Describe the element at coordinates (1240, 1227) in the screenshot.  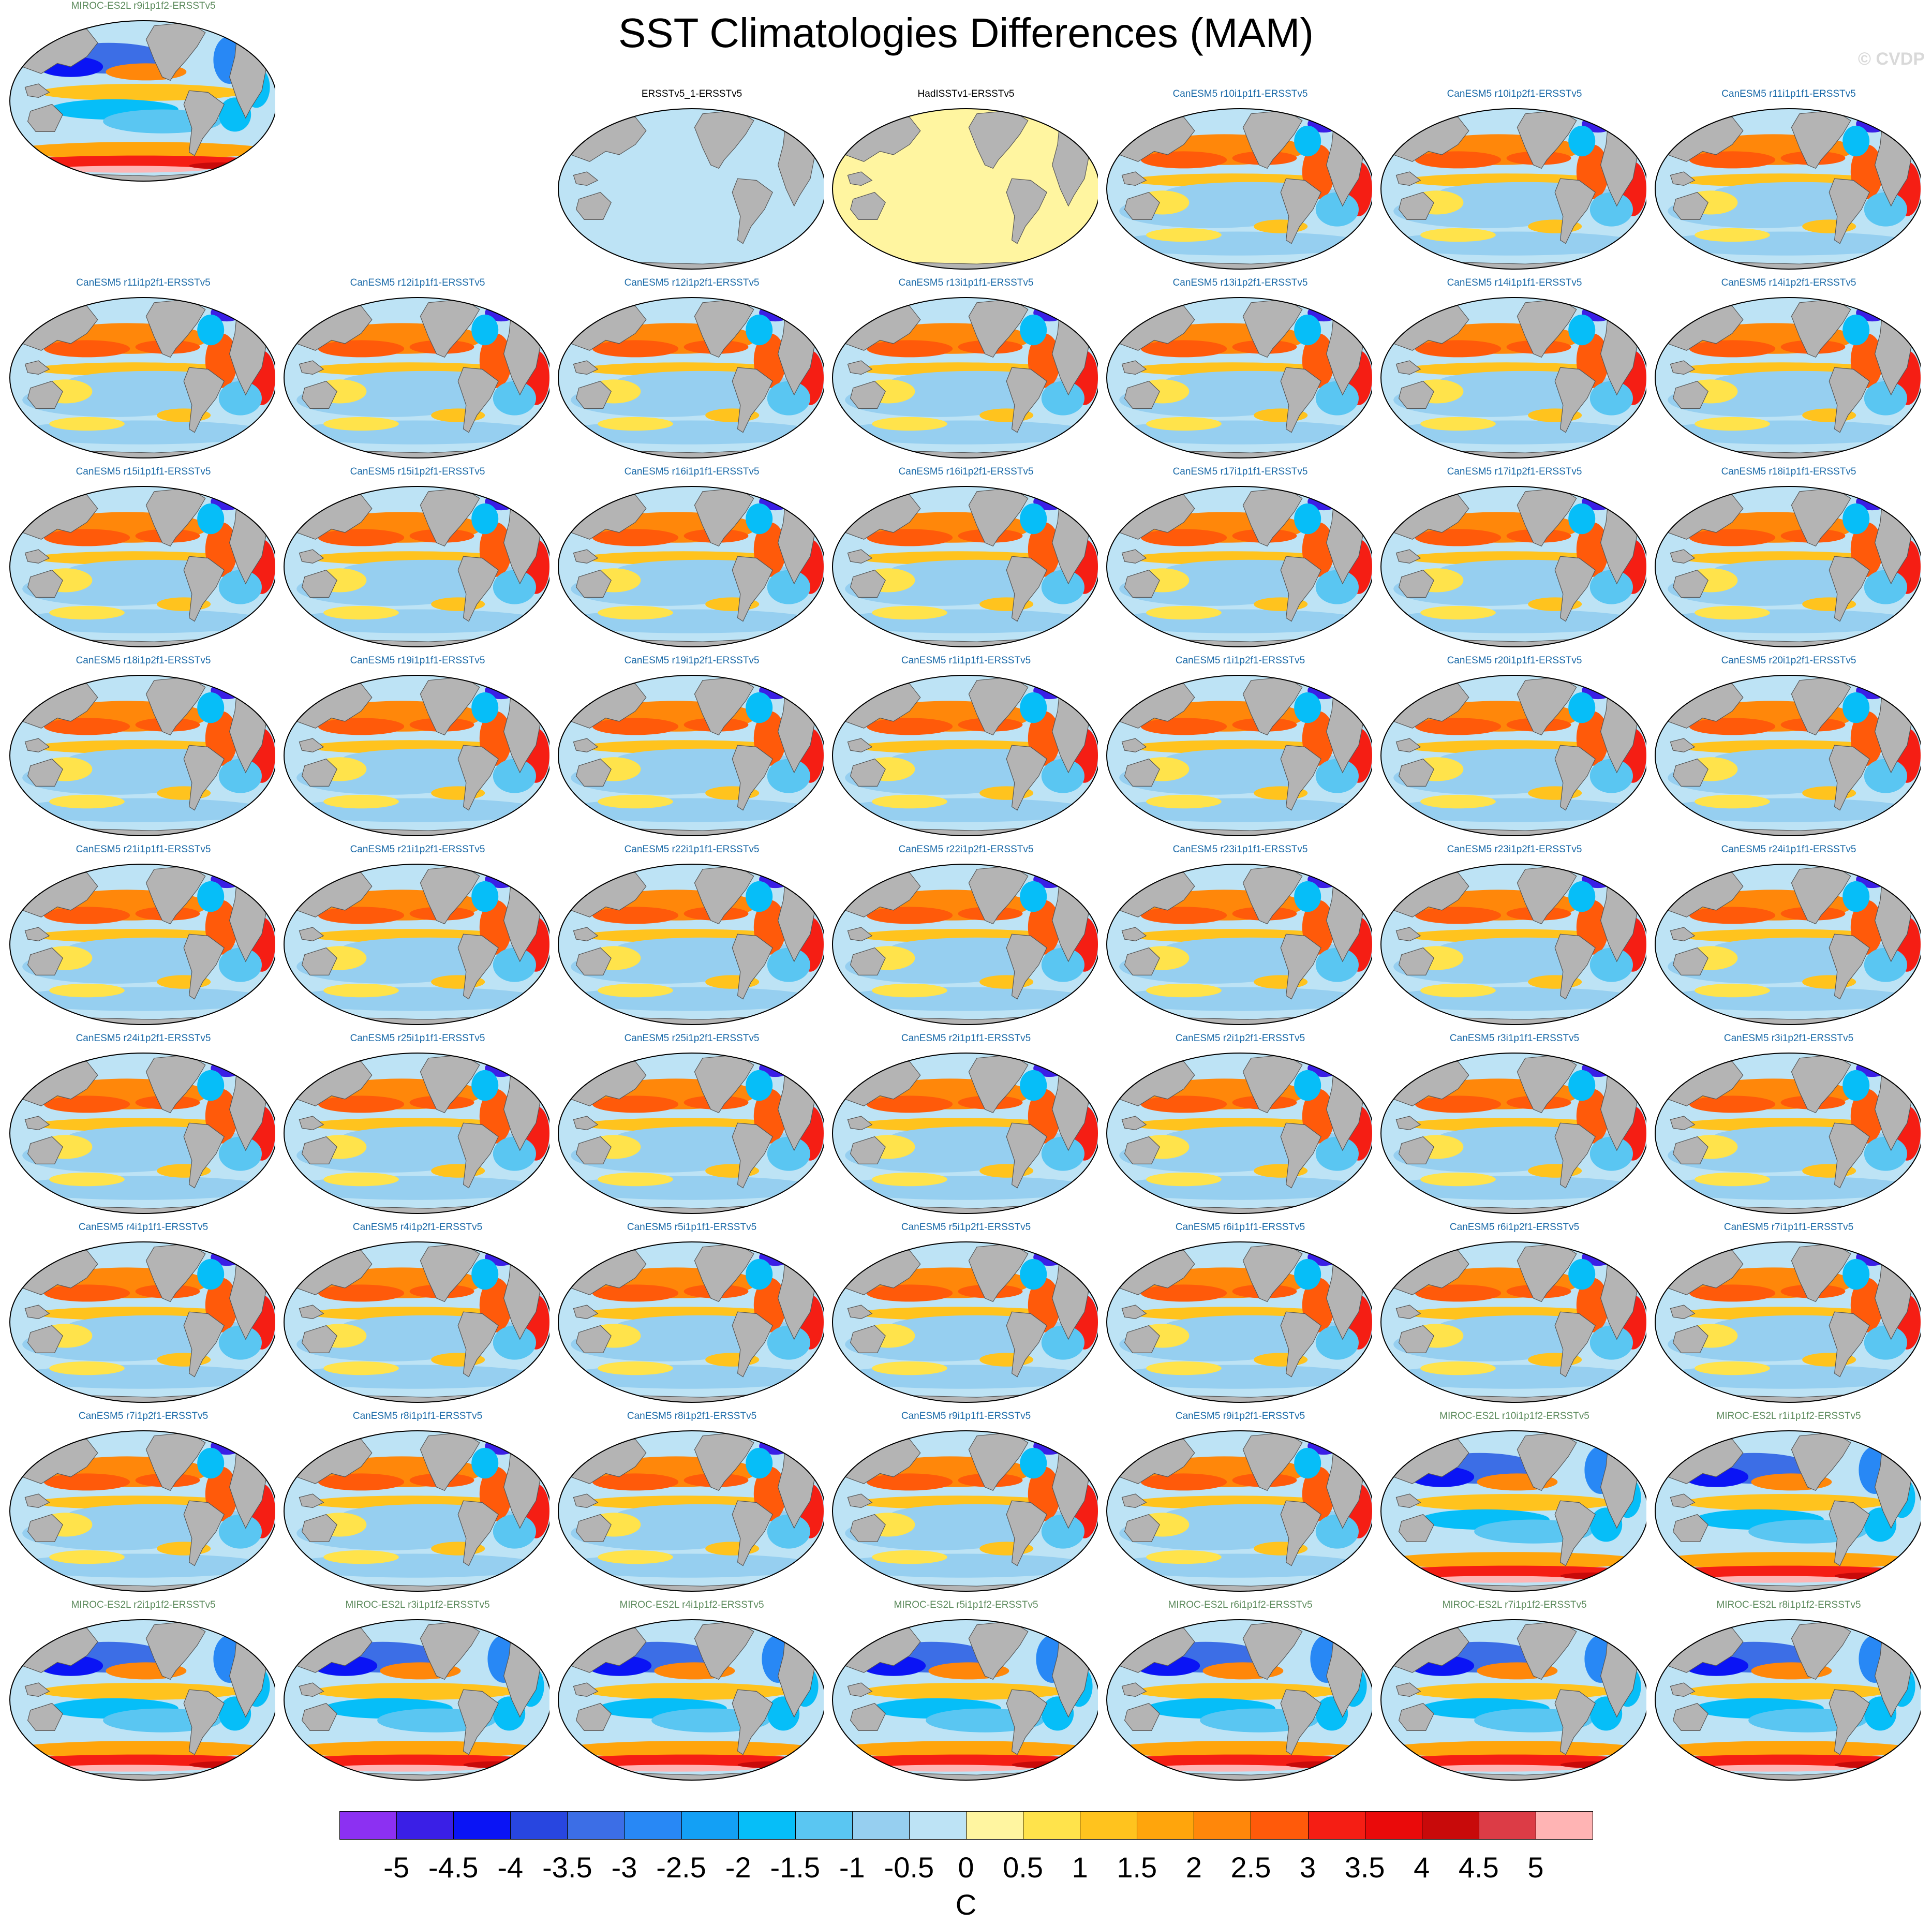
I see `panel-title: CanESM5 r6i1p1f1-ERSSTv5` at that location.